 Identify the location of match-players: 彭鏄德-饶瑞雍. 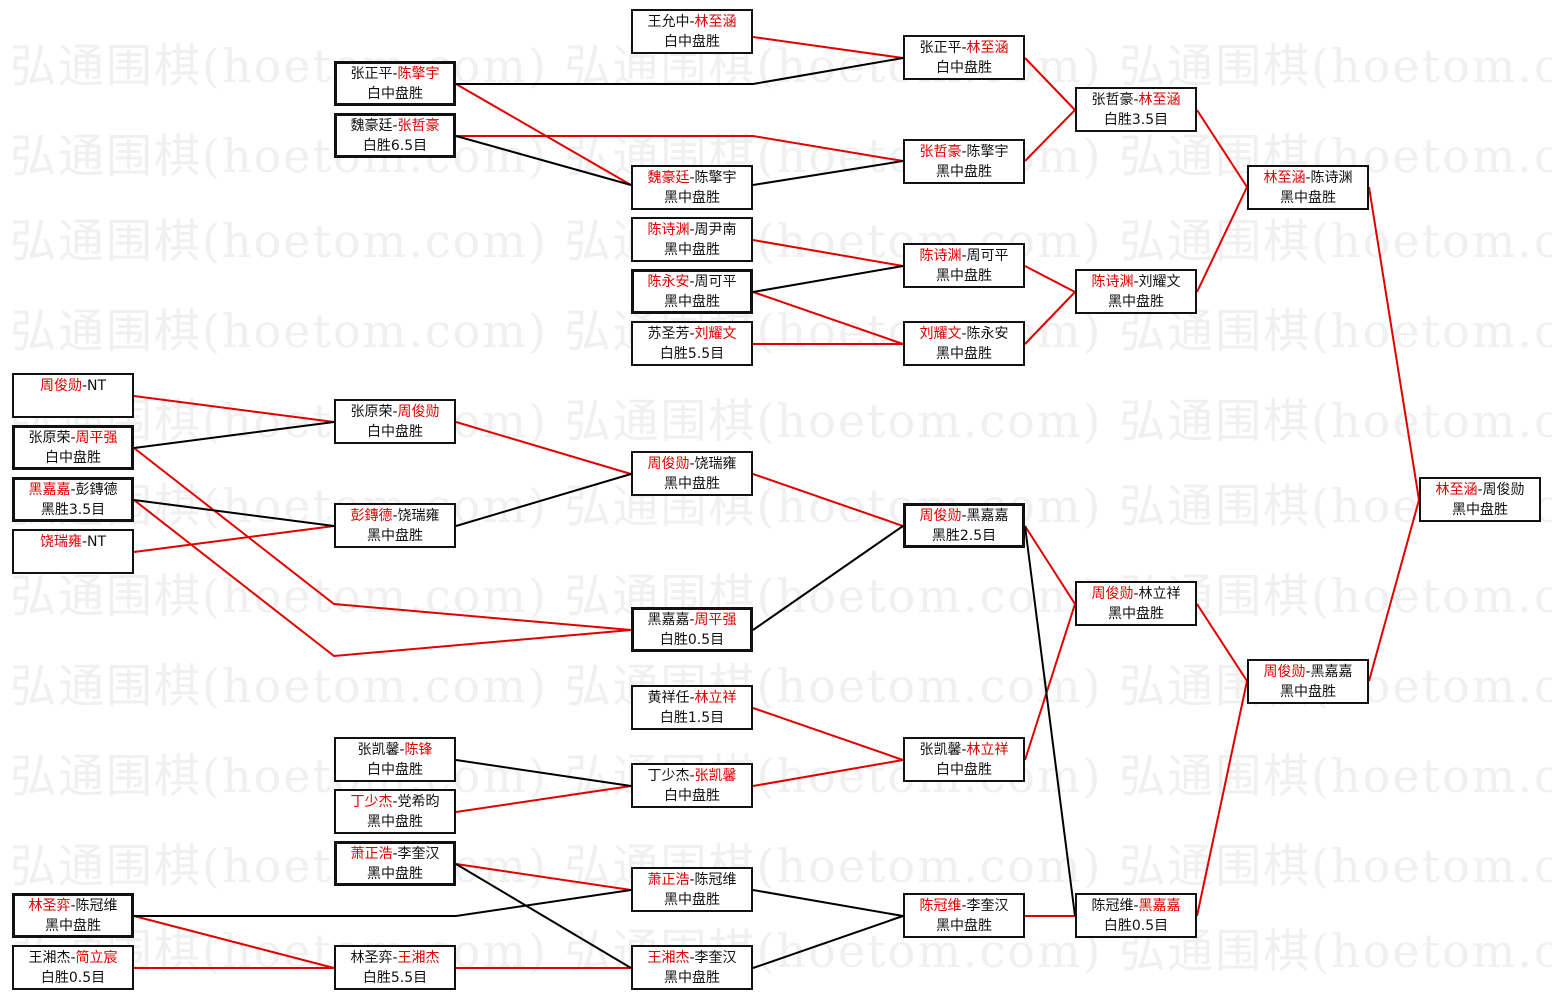
(395, 516).